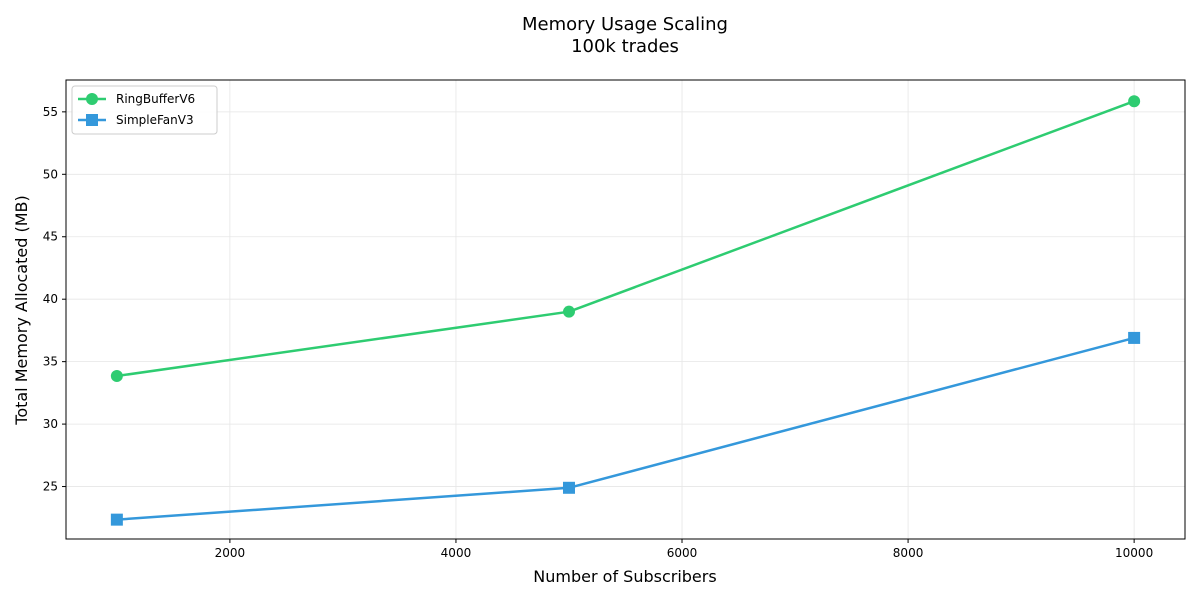 This screenshot has height=604, width=1200. What do you see at coordinates (624, 576) in the screenshot?
I see `x-axis-label: Number of Subscribers` at bounding box center [624, 576].